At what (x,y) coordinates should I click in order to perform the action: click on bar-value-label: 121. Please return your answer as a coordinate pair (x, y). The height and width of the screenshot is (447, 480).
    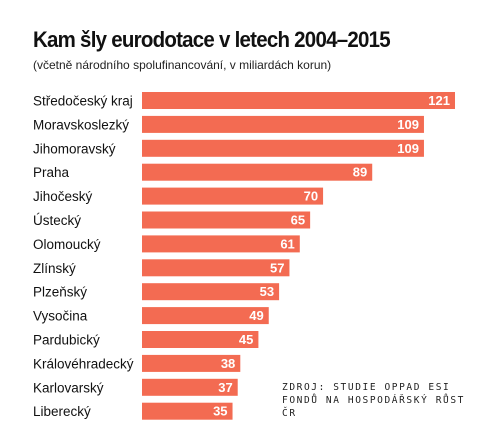
    Looking at the image, I should click on (439, 100).